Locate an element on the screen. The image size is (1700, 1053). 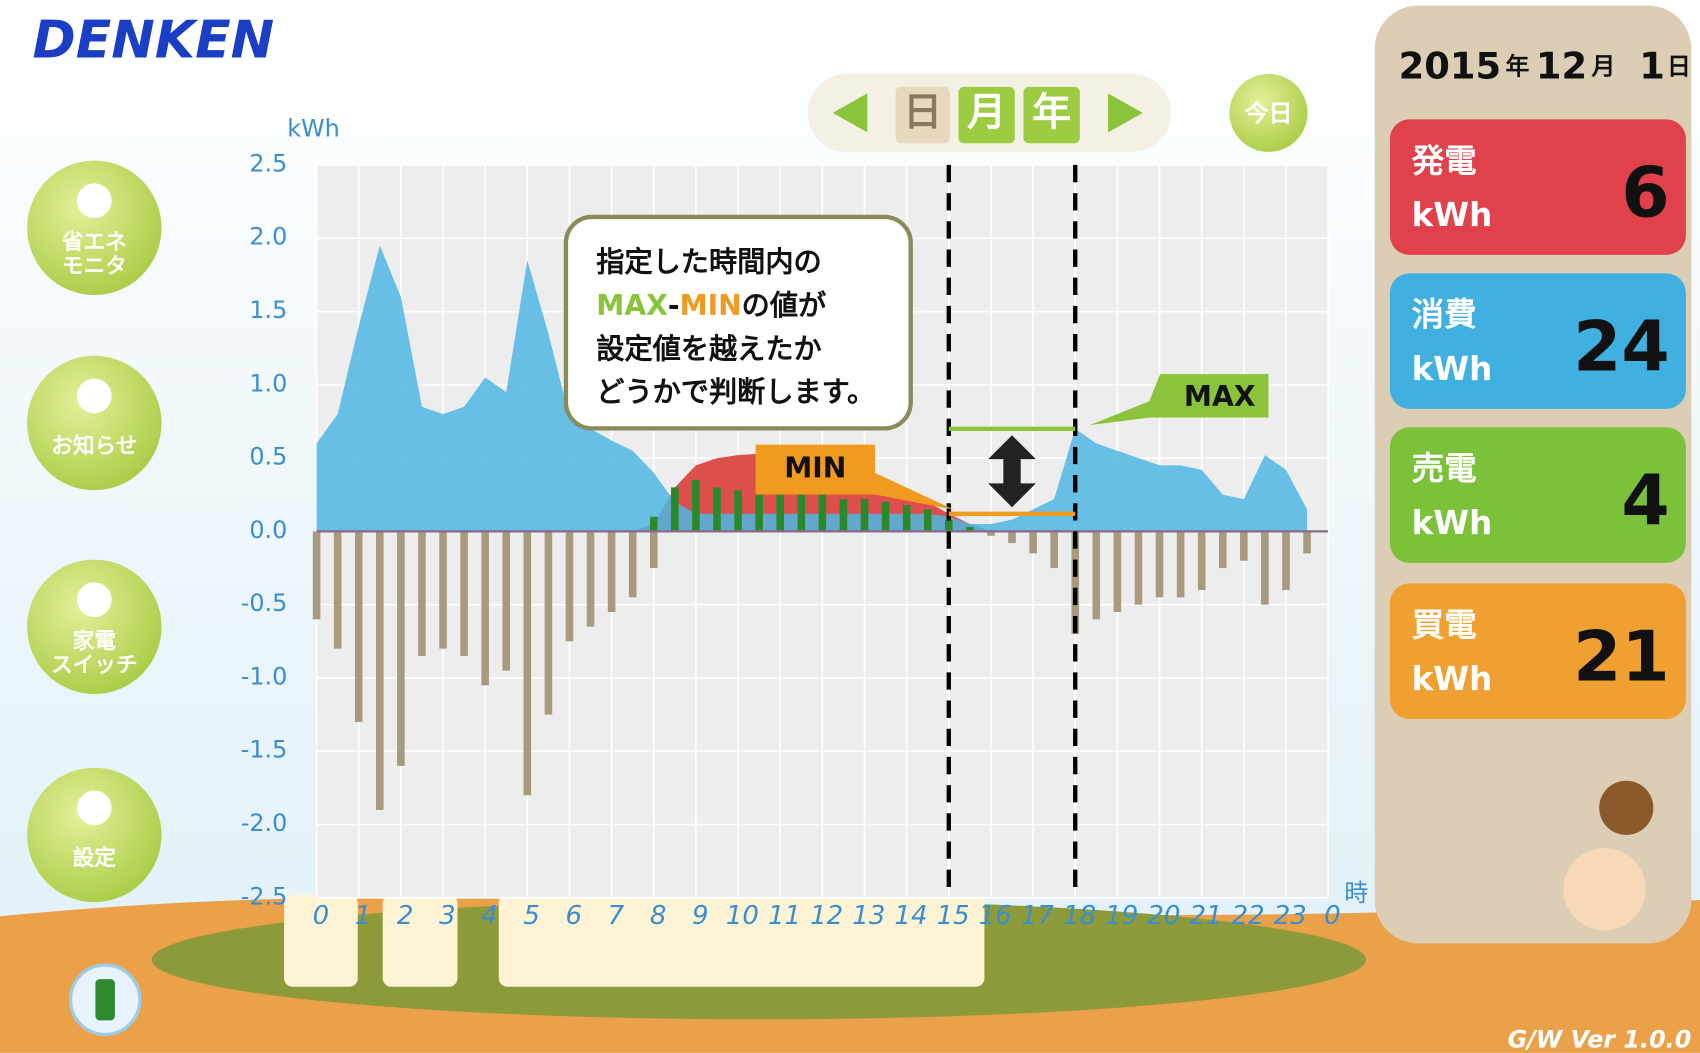
year-label: 年 is located at coordinates (1051, 113).